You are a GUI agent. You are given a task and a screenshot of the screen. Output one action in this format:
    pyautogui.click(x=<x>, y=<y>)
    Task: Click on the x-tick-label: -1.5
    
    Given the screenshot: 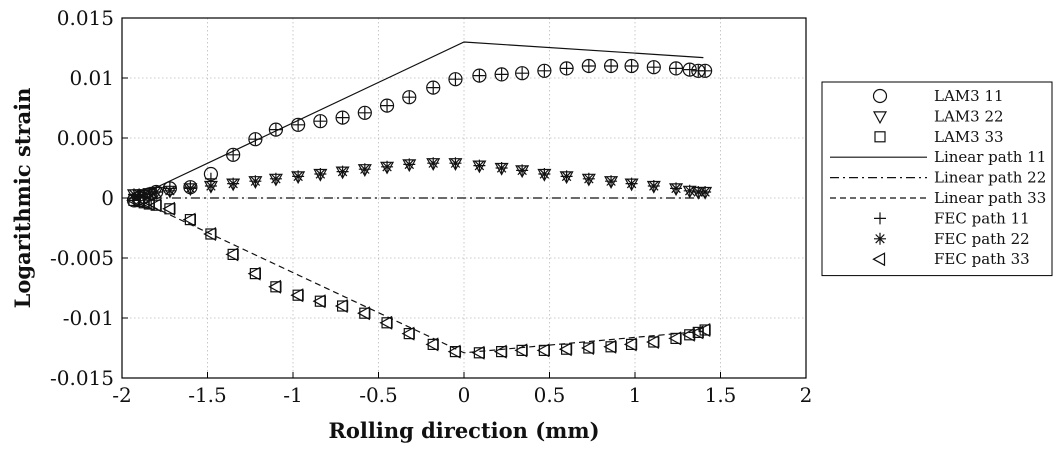 What is the action you would take?
    pyautogui.click(x=207, y=395)
    